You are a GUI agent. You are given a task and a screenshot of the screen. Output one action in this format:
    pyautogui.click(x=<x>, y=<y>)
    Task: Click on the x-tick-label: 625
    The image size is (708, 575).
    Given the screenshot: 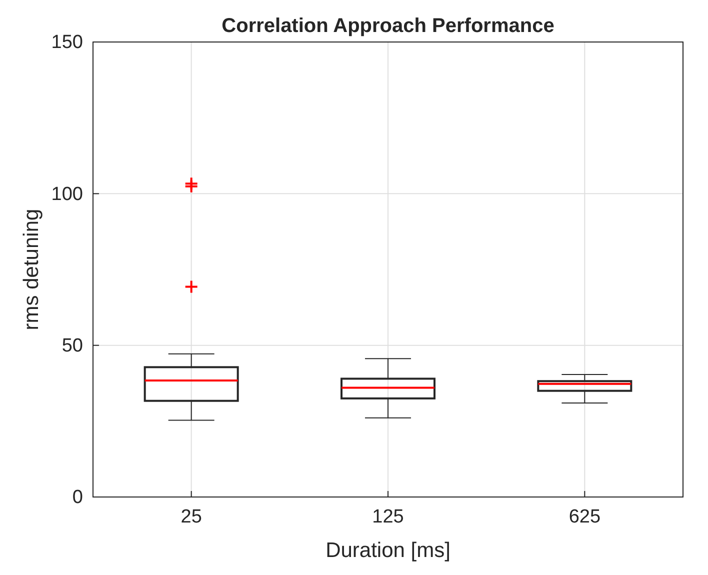 What is the action you would take?
    pyautogui.click(x=584, y=517)
    